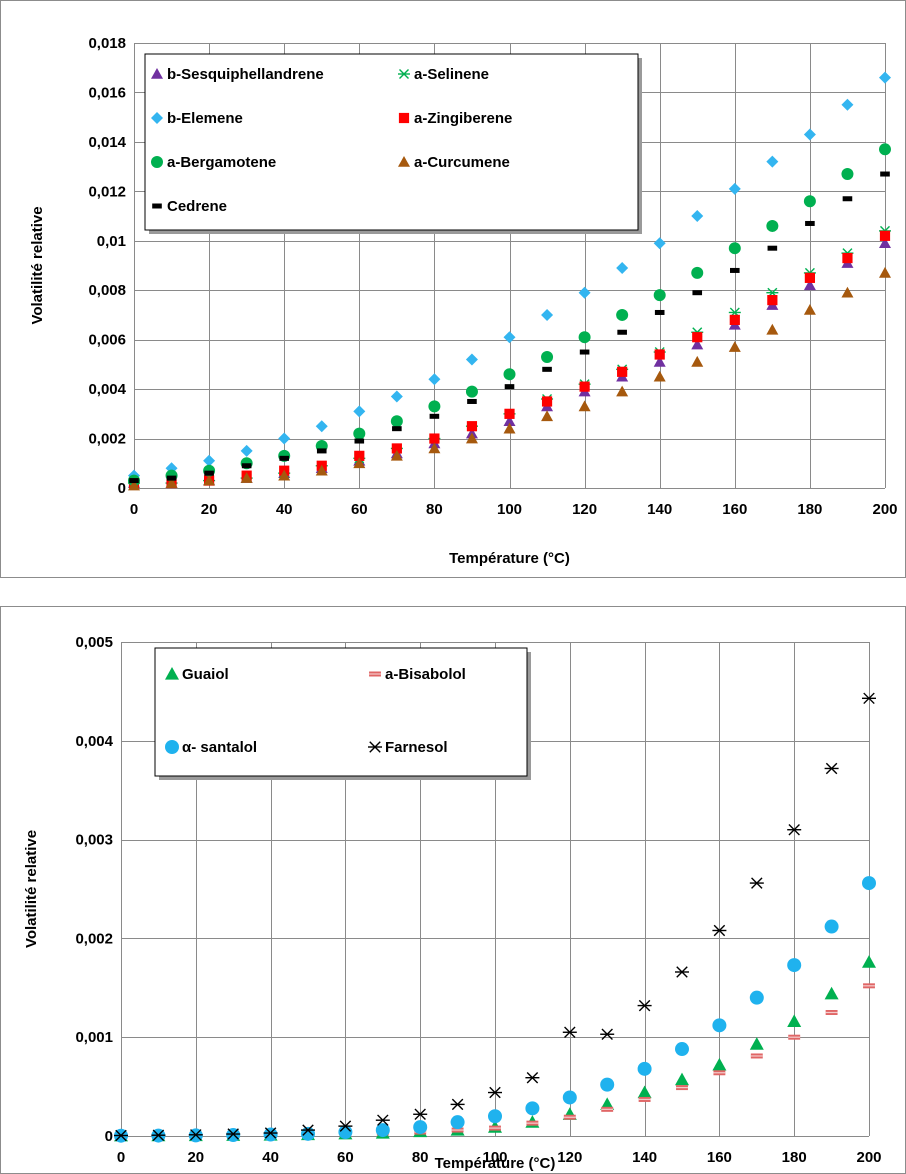 The image size is (906, 1174). I want to click on legend-marker-farnesol, so click(375, 747).